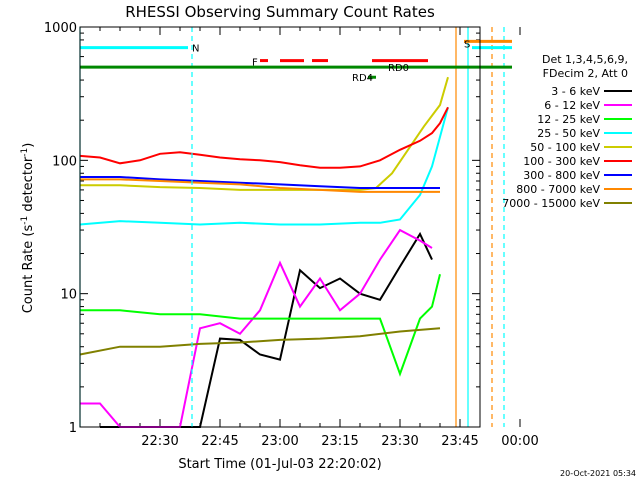 This screenshot has width=640, height=480. What do you see at coordinates (598, 473) in the screenshot?
I see `timestamp: 20-Oct-2021 05:34` at bounding box center [598, 473].